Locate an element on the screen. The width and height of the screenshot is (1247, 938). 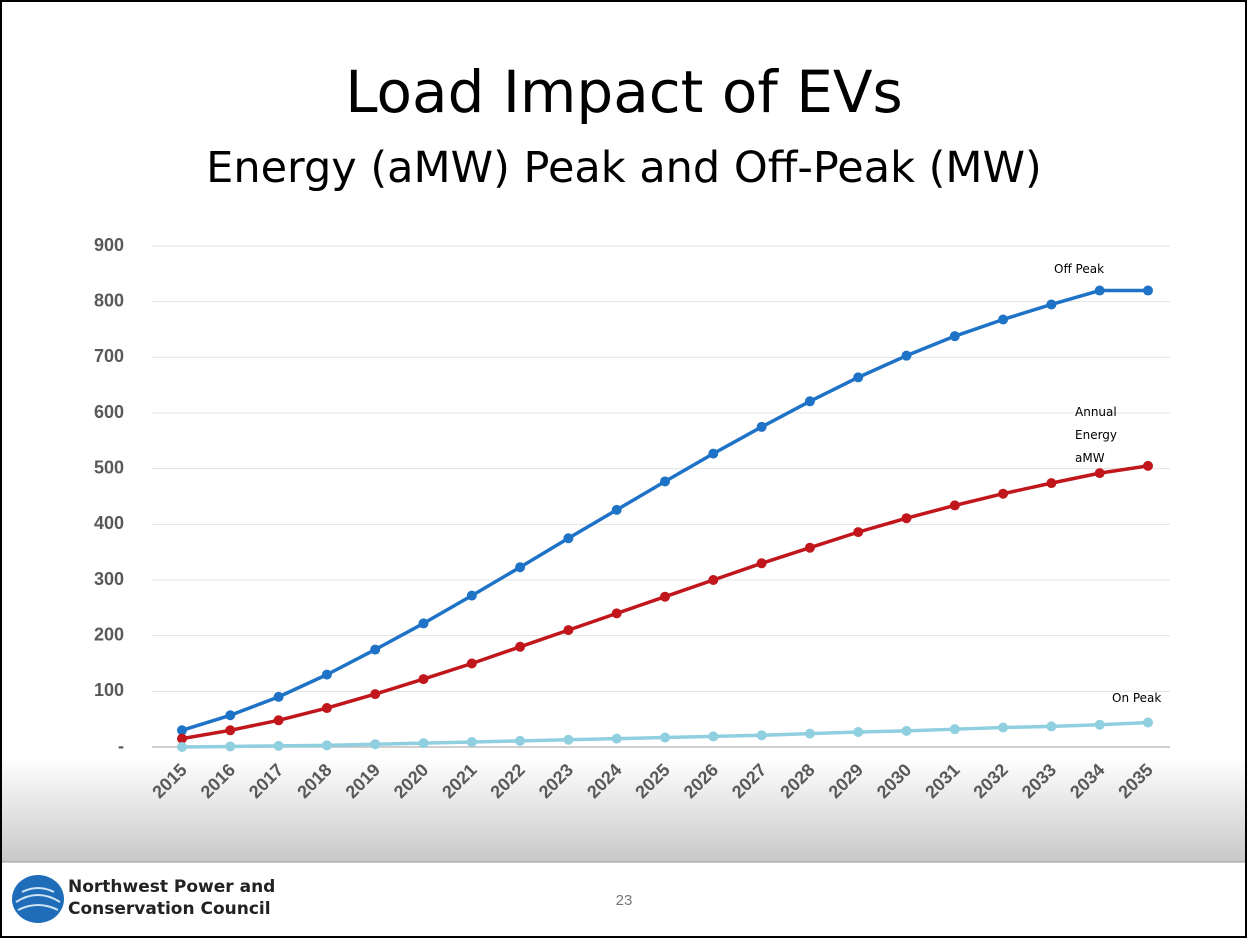
org-name: Northwest Power and is located at coordinates (171, 887).